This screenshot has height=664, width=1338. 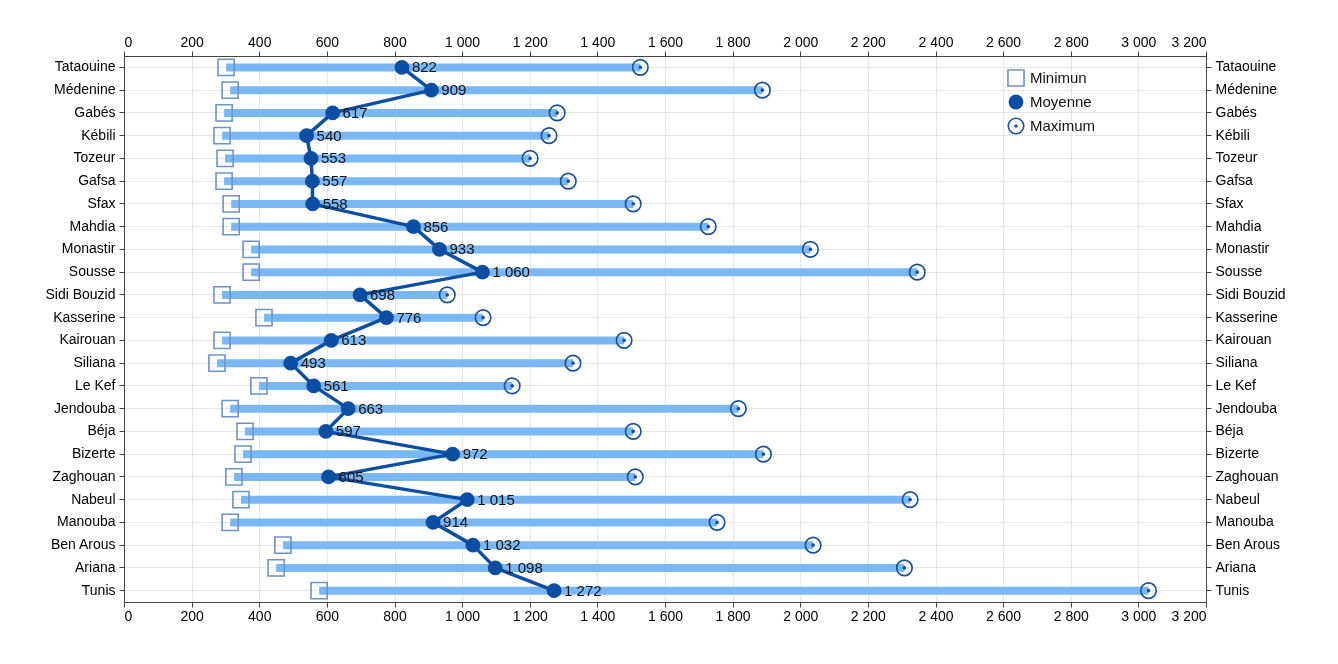 I want to click on category-label: Kasserine, so click(x=84, y=316).